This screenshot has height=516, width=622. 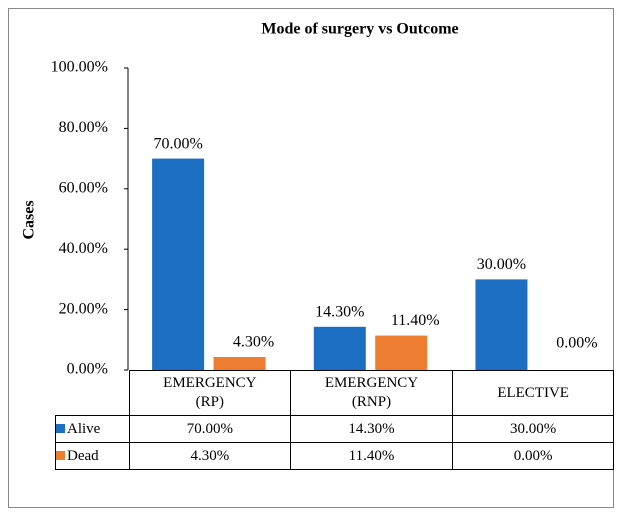 What do you see at coordinates (359, 29) in the screenshot?
I see `chart-title: Mode of surgery vs Outcome` at bounding box center [359, 29].